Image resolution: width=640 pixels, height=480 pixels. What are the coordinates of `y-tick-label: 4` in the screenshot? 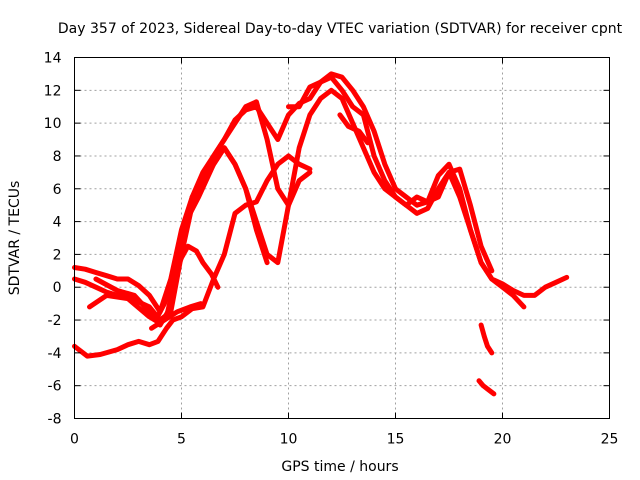 It's located at (57, 223).